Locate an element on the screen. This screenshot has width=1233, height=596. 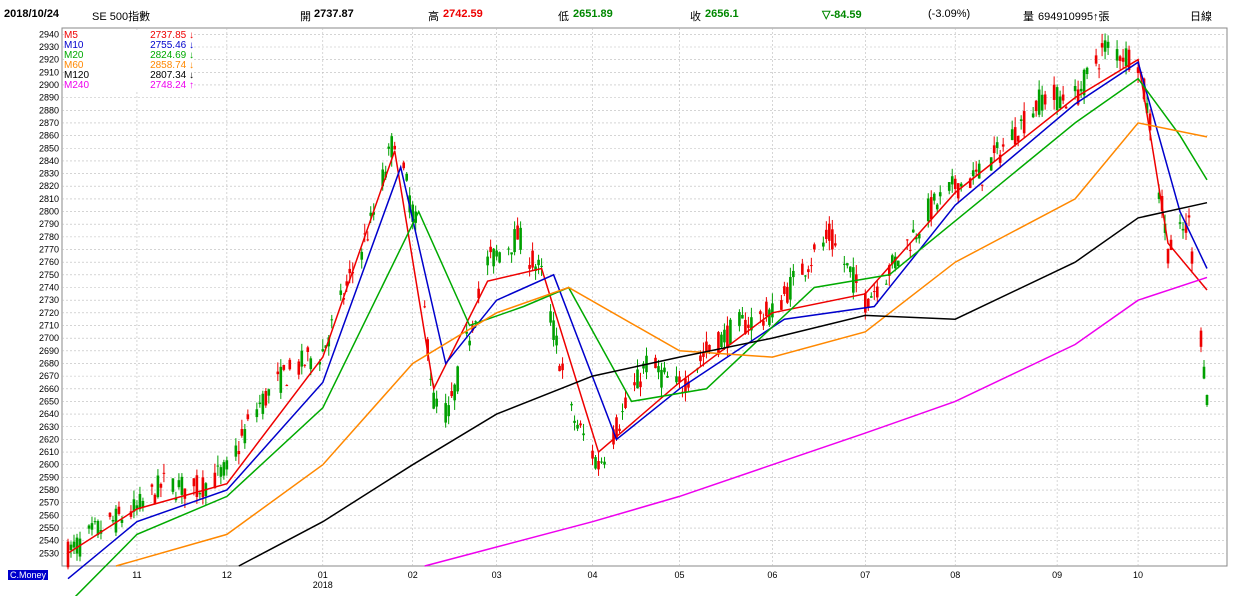
close-label: 收 is located at coordinates (695, 17).